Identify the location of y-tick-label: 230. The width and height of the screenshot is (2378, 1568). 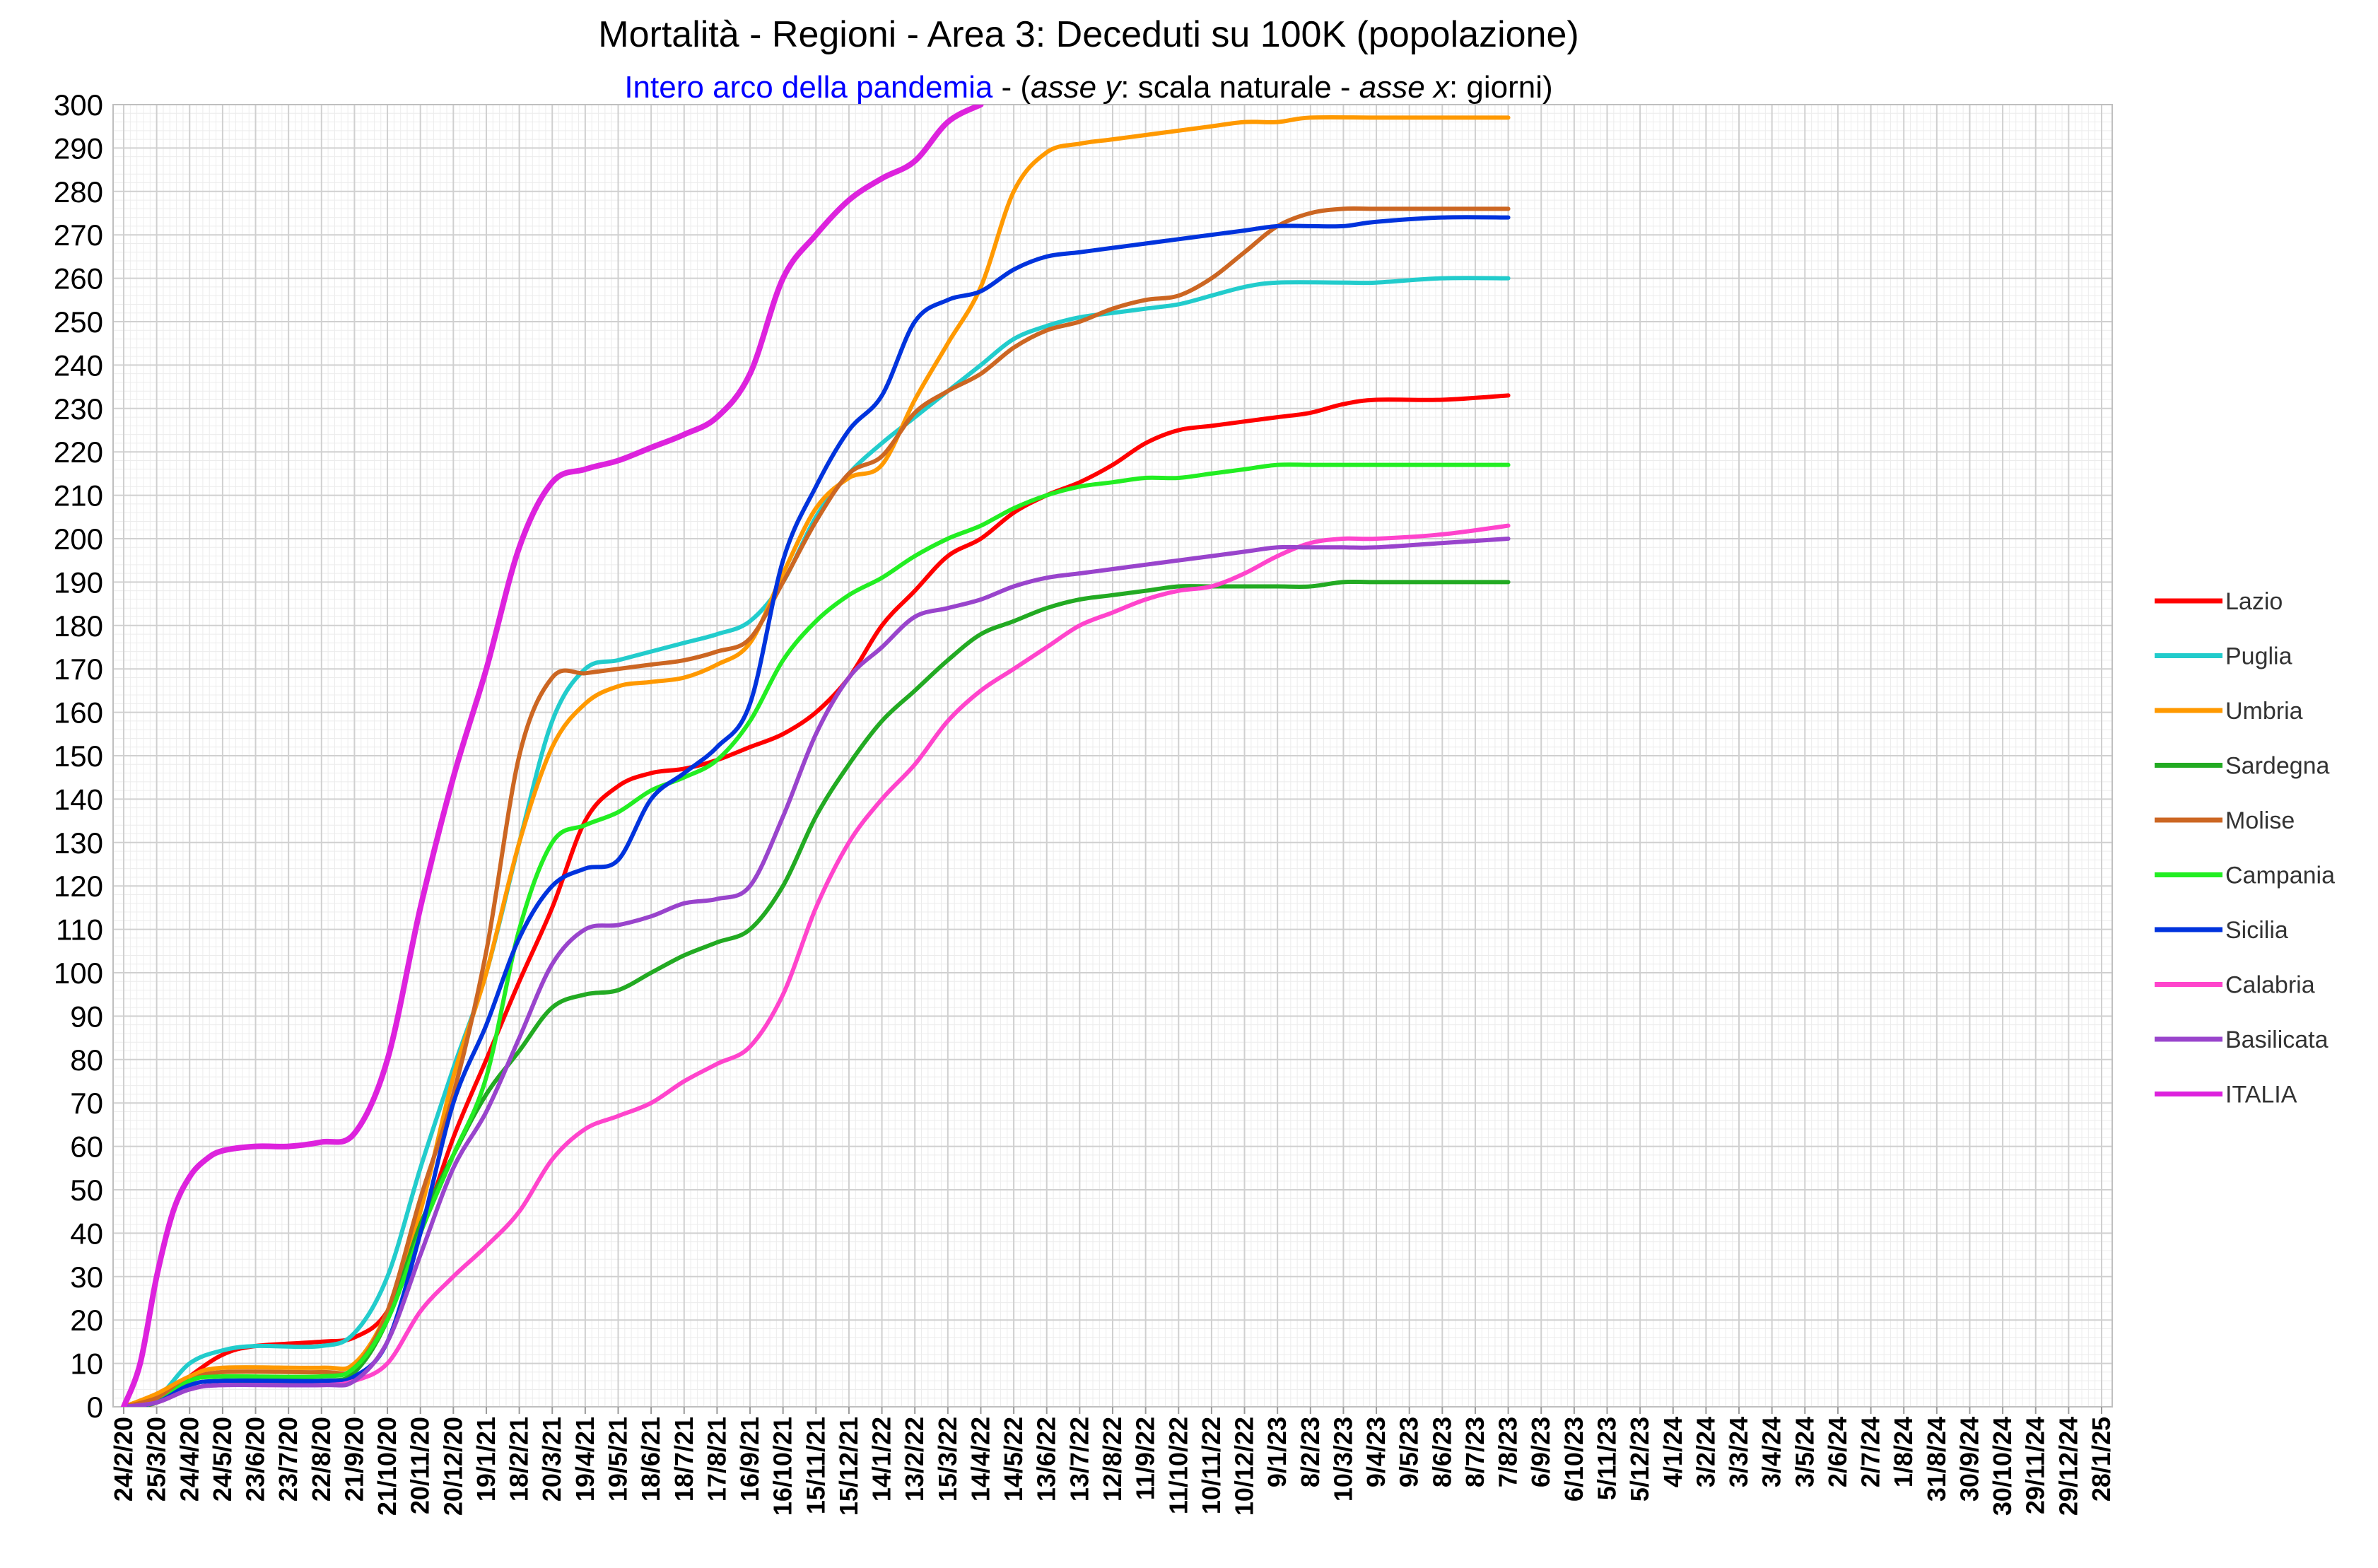
(78, 409).